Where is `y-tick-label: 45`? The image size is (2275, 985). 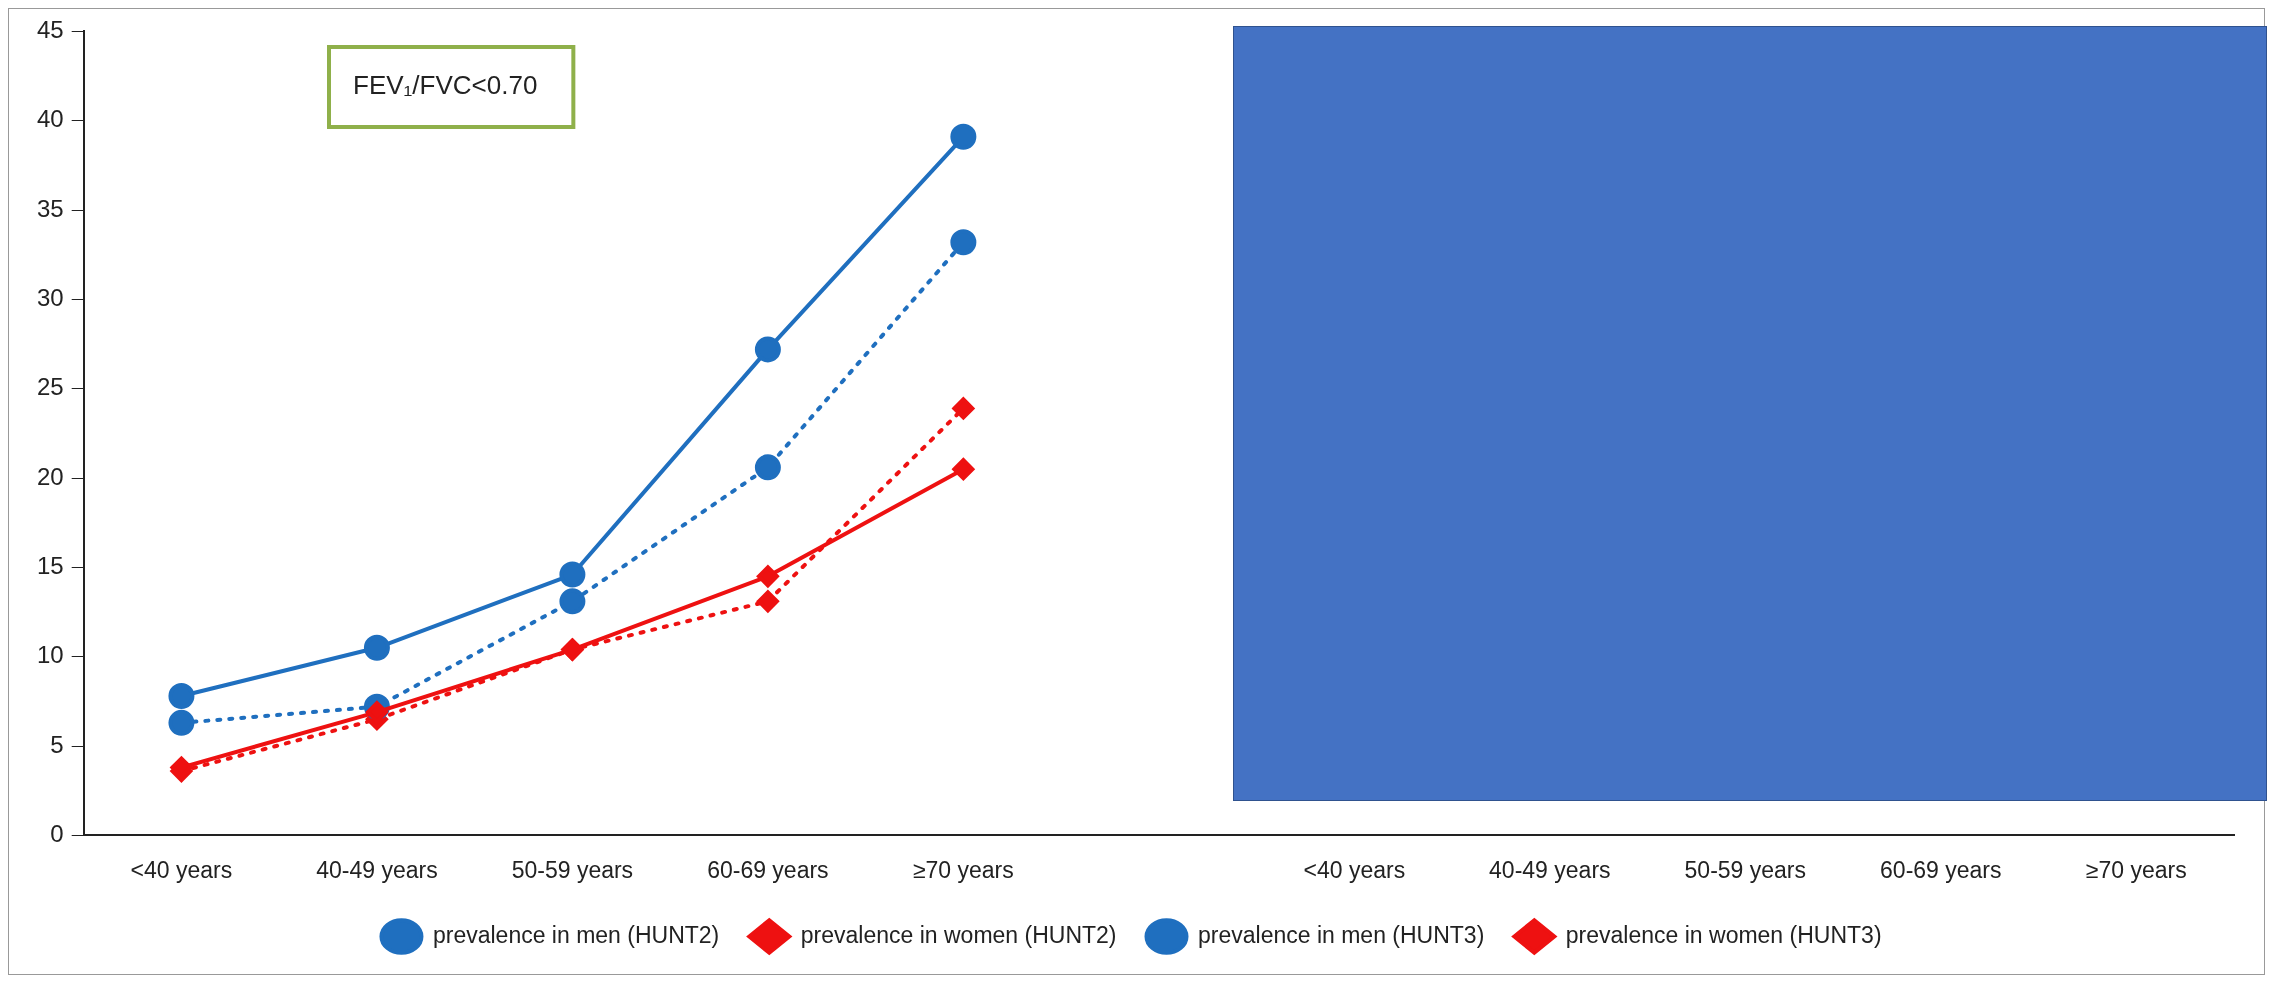
y-tick-label: 45 is located at coordinates (50, 30).